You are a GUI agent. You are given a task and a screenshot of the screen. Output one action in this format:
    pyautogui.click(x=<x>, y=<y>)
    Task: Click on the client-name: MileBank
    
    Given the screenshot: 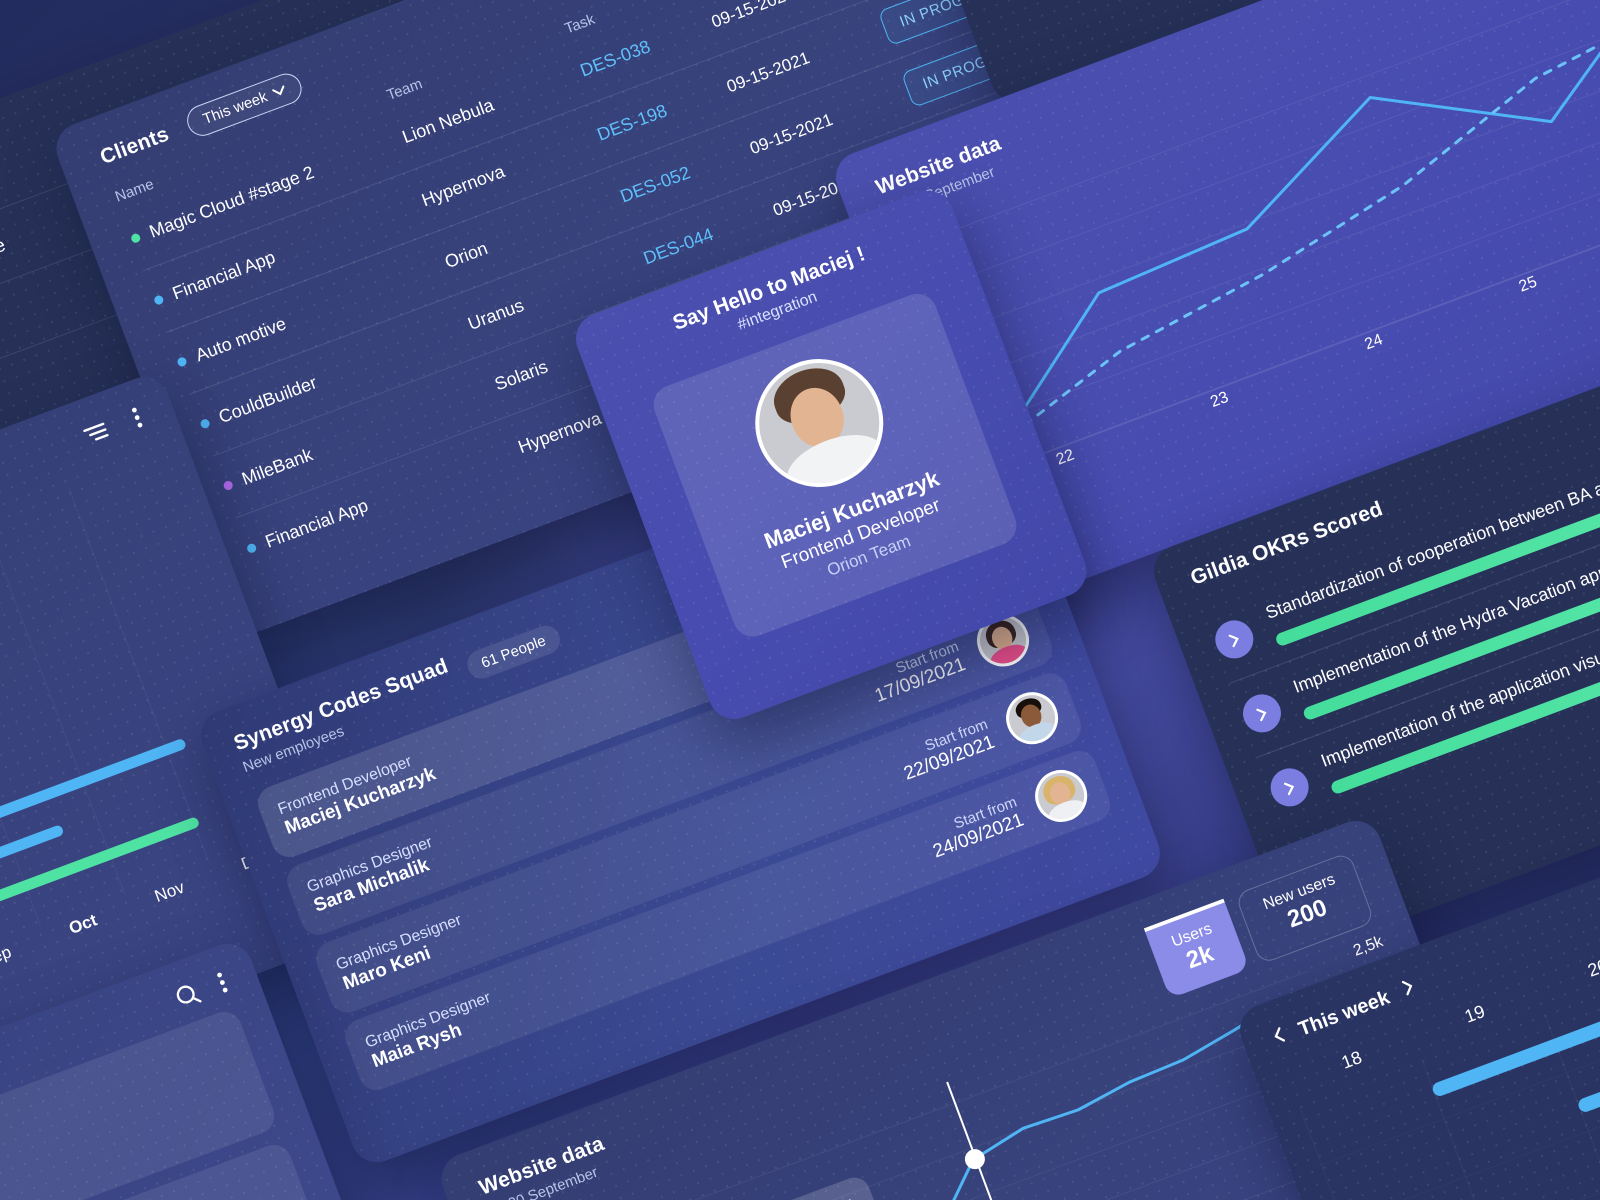 What is the action you would take?
    pyautogui.click(x=277, y=466)
    